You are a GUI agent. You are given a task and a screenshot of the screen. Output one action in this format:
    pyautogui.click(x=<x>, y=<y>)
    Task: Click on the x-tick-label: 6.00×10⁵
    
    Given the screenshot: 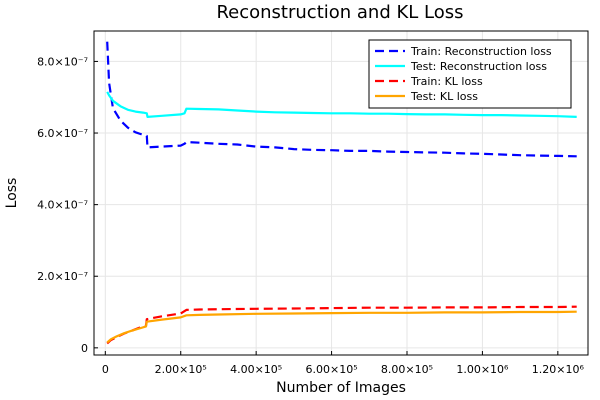 What is the action you would take?
    pyautogui.click(x=332, y=369)
    